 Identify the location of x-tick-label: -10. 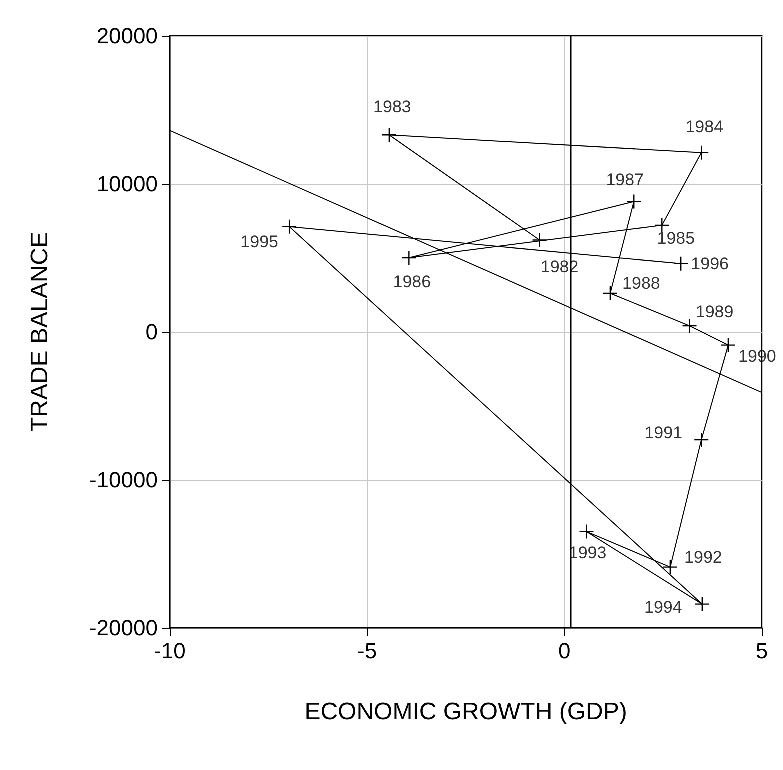
(170, 651).